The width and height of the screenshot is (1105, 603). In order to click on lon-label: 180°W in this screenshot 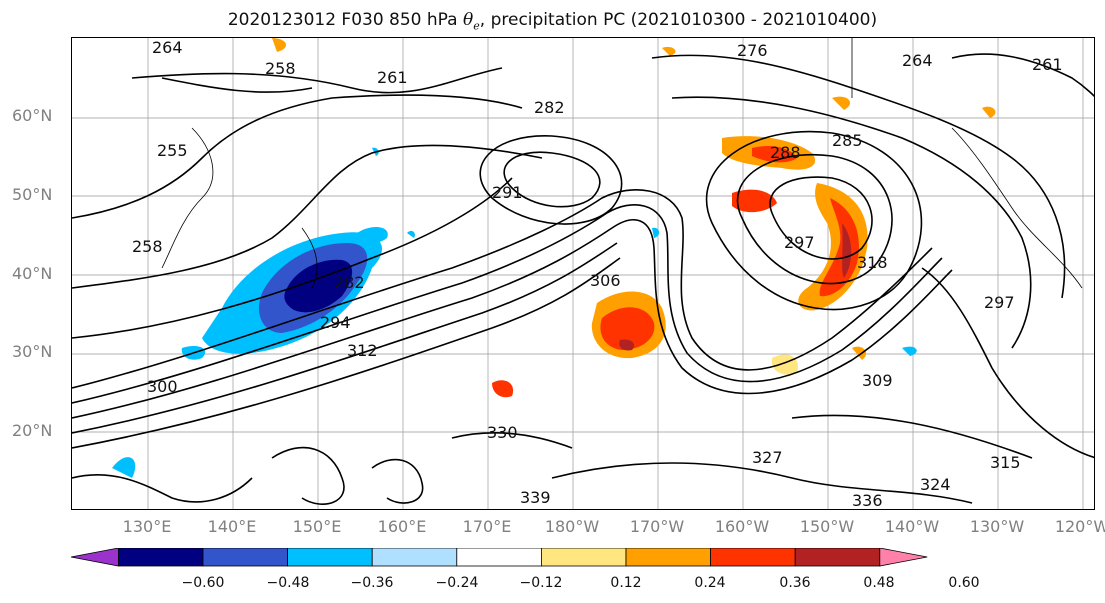, I will do `click(572, 526)`.